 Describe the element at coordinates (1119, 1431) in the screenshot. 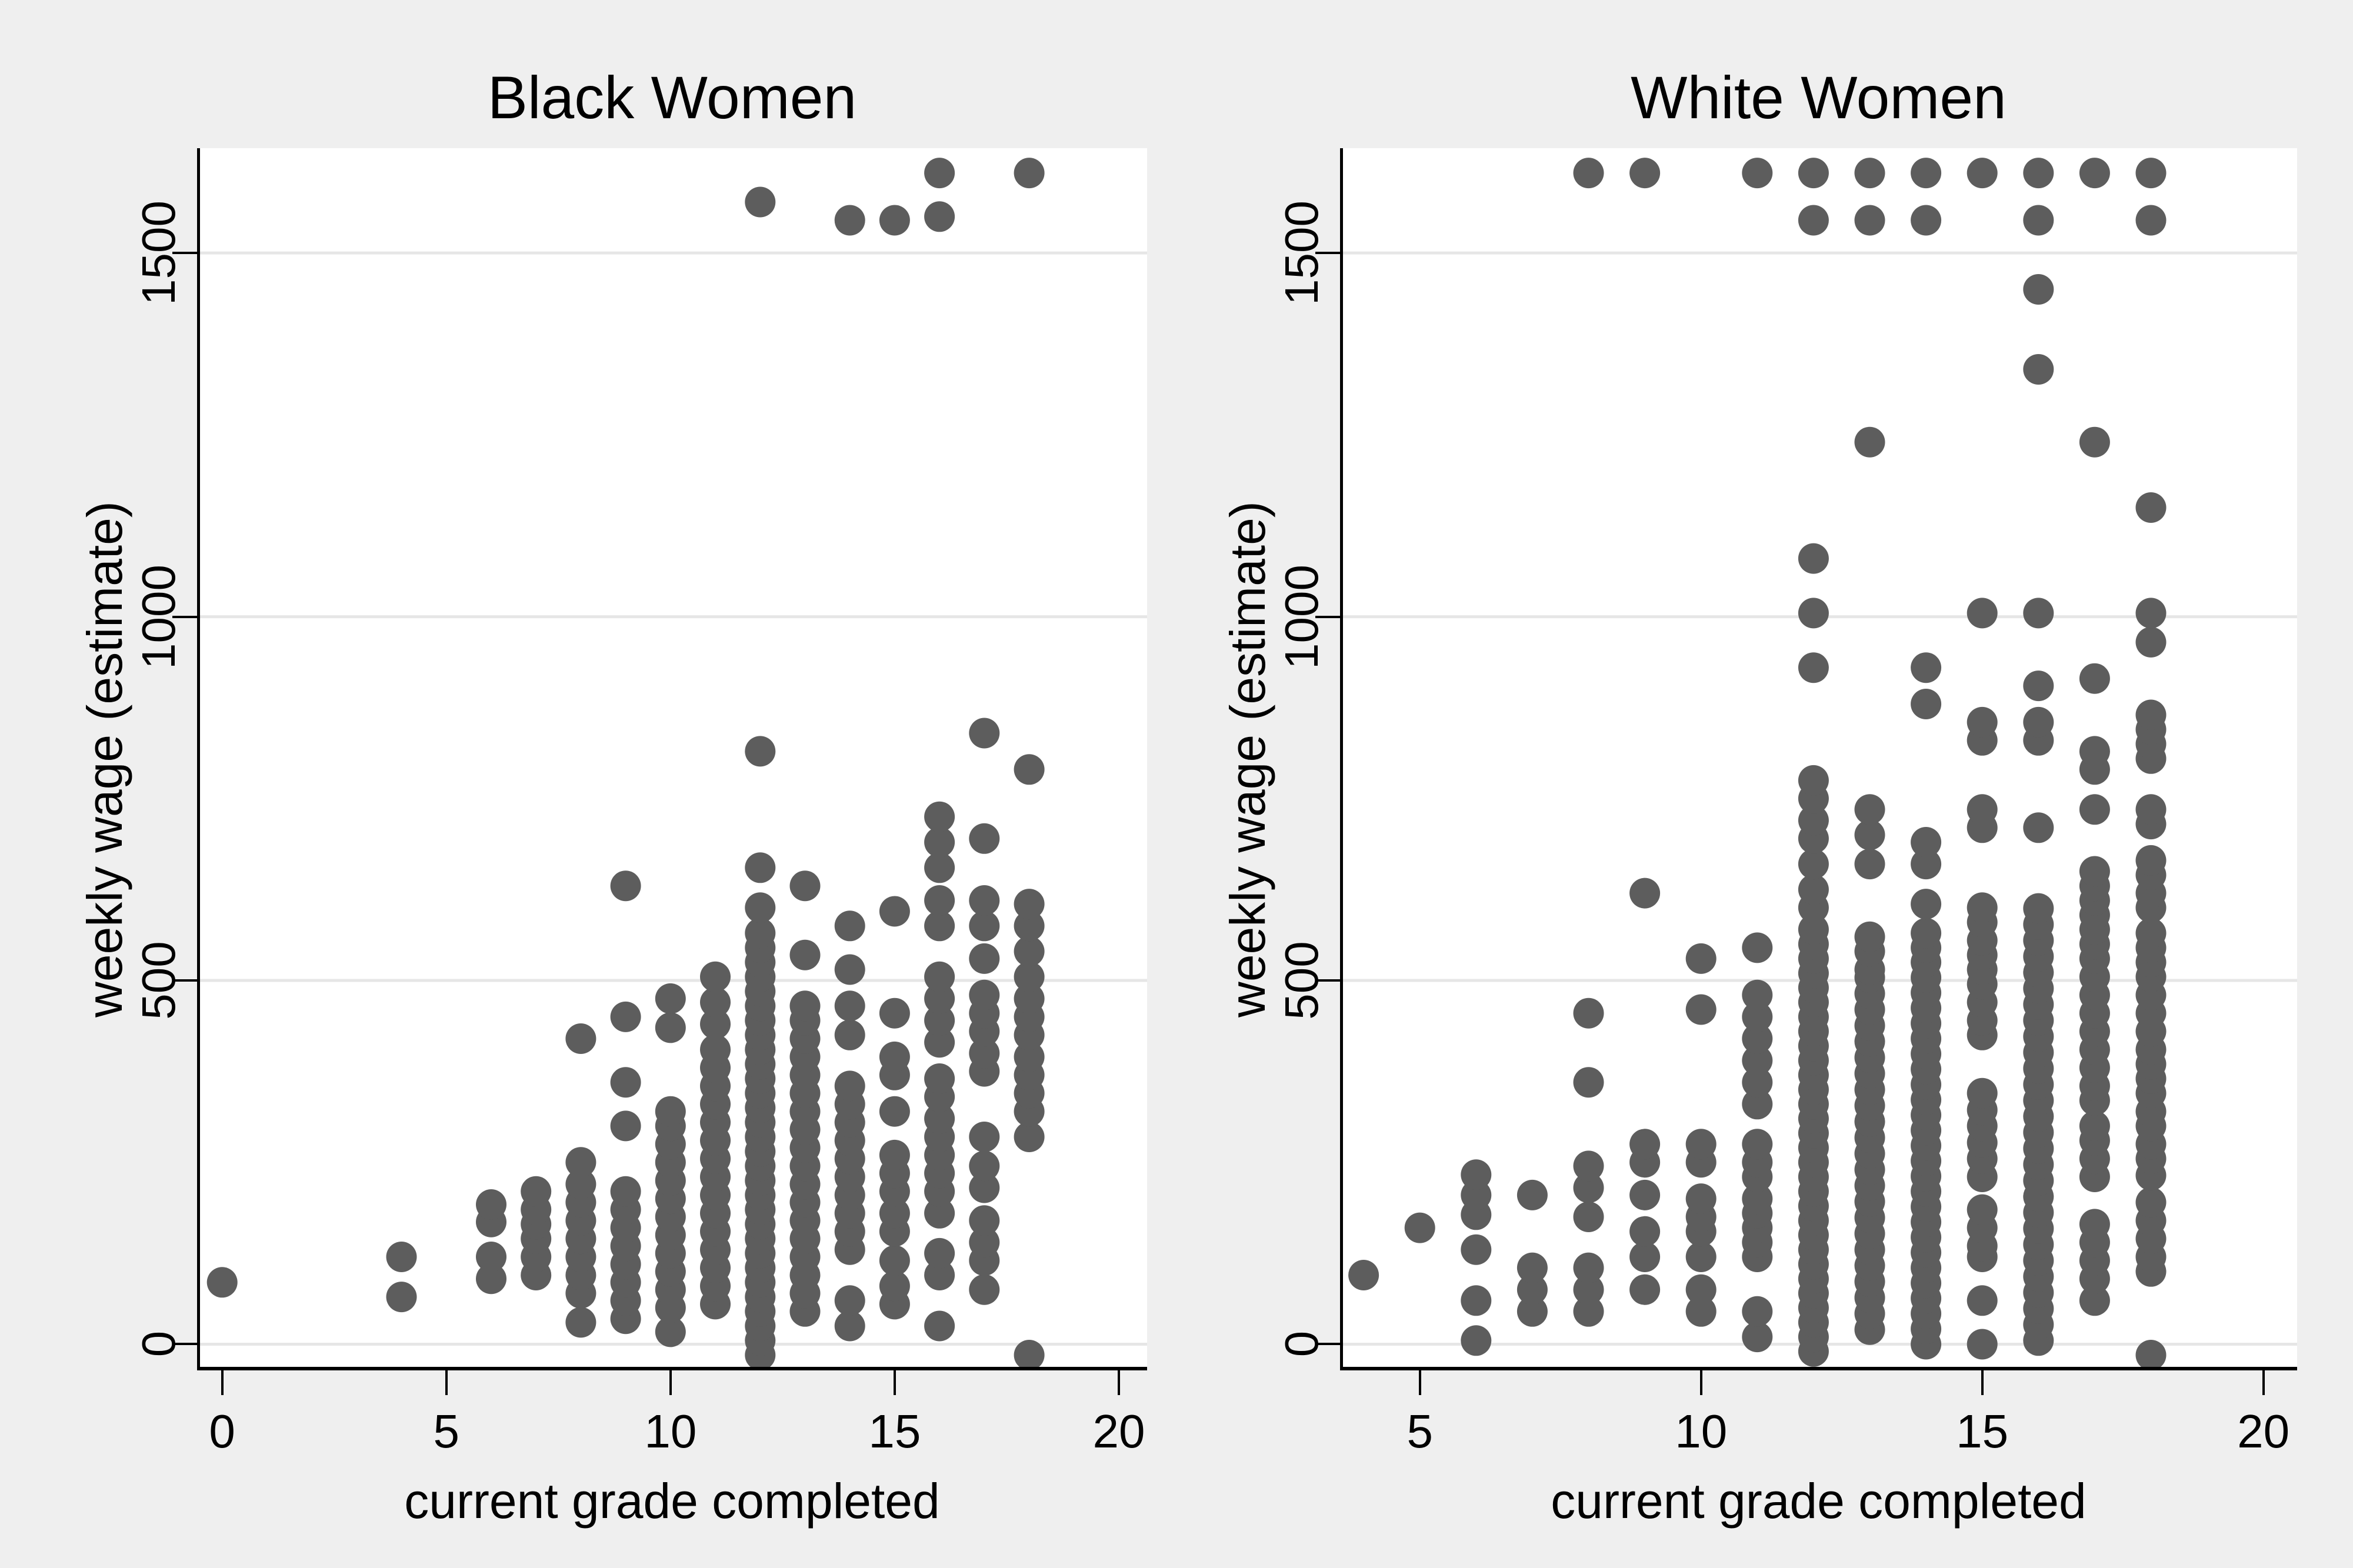

I see `x-tick-label: 20` at that location.